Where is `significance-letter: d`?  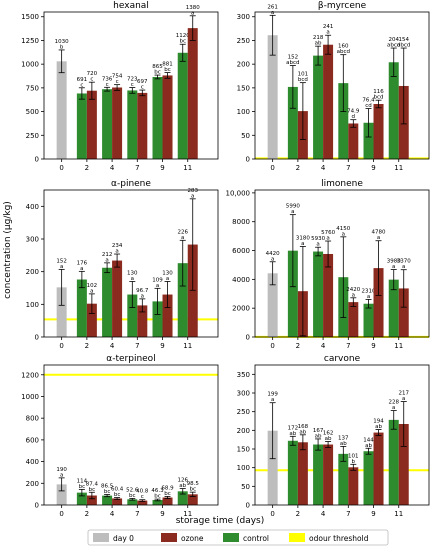 significance-letter: d is located at coordinates (354, 117).